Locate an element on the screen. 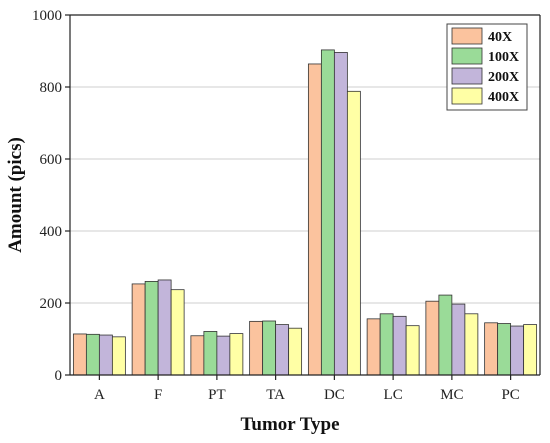 The width and height of the screenshot is (550, 443). legend-label: 100X is located at coordinates (503, 57).